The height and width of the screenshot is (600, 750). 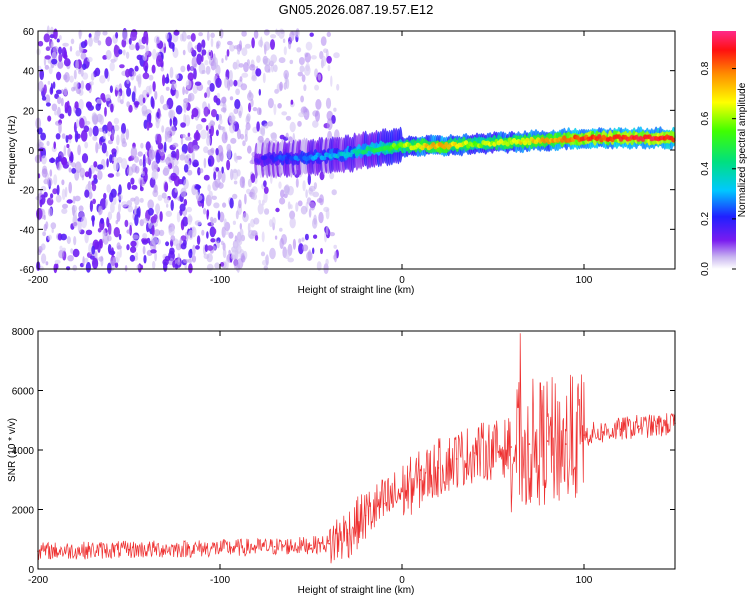 I want to click on spectrogram-xtick-label: -200, so click(x=38, y=280).